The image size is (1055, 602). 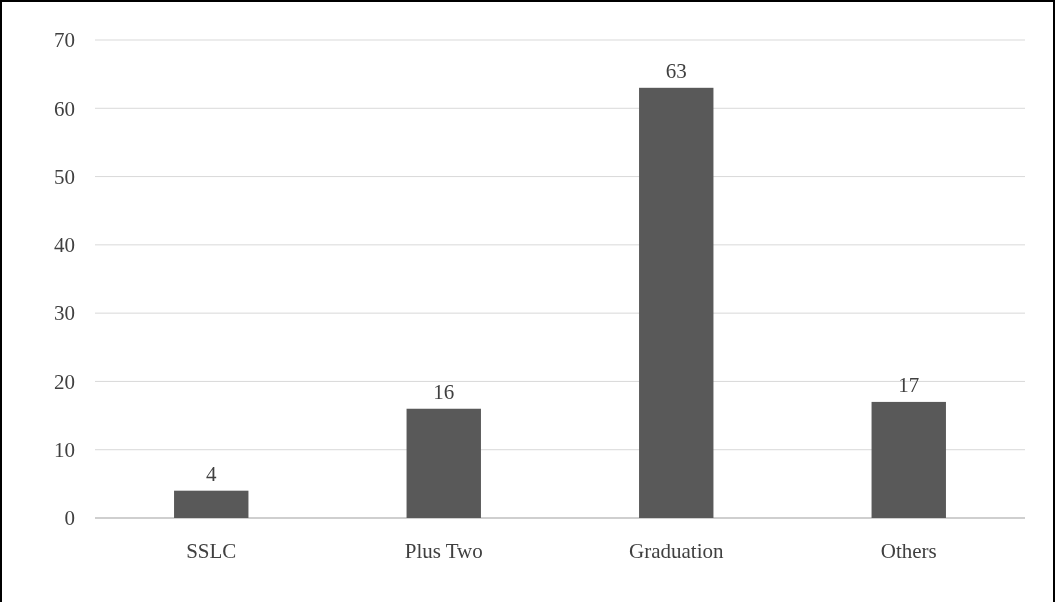 What do you see at coordinates (211, 551) in the screenshot?
I see `x-tick-label: SSLC` at bounding box center [211, 551].